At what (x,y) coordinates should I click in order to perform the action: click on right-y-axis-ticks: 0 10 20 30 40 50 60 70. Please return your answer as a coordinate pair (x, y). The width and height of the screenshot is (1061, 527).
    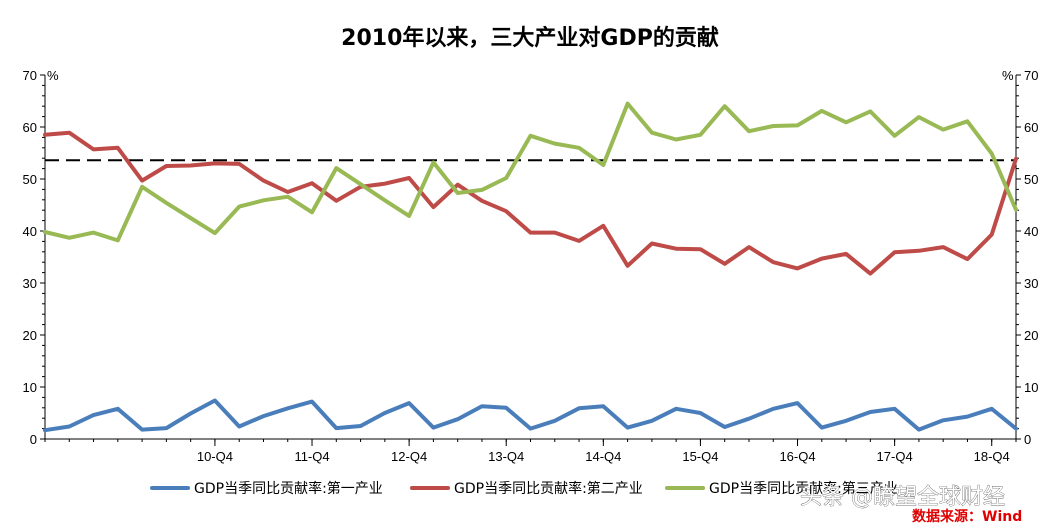
    Looking at the image, I should click on (1027, 257).